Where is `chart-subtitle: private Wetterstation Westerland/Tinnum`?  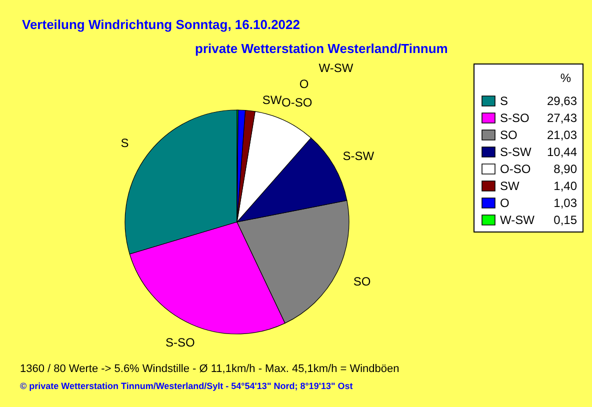
chart-subtitle: private Wetterstation Westerland/Tinnum is located at coordinates (321, 48).